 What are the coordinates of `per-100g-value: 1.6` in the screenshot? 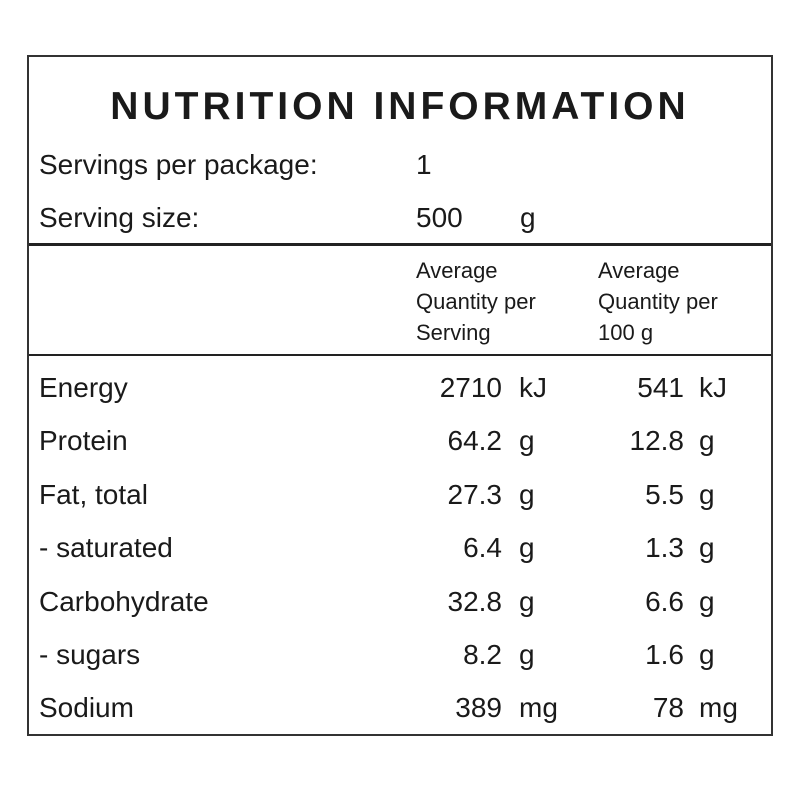 It's located at (664, 654).